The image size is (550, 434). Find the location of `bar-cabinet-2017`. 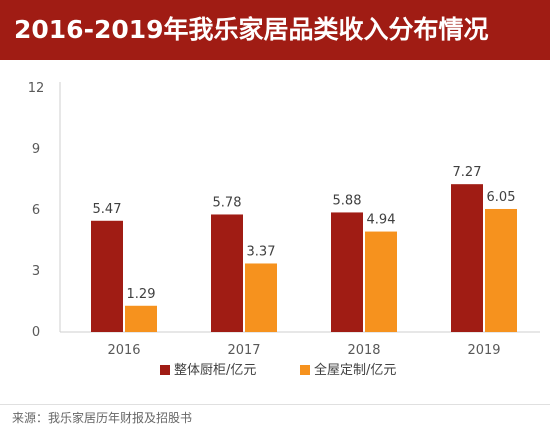

bar-cabinet-2017 is located at coordinates (227, 273).